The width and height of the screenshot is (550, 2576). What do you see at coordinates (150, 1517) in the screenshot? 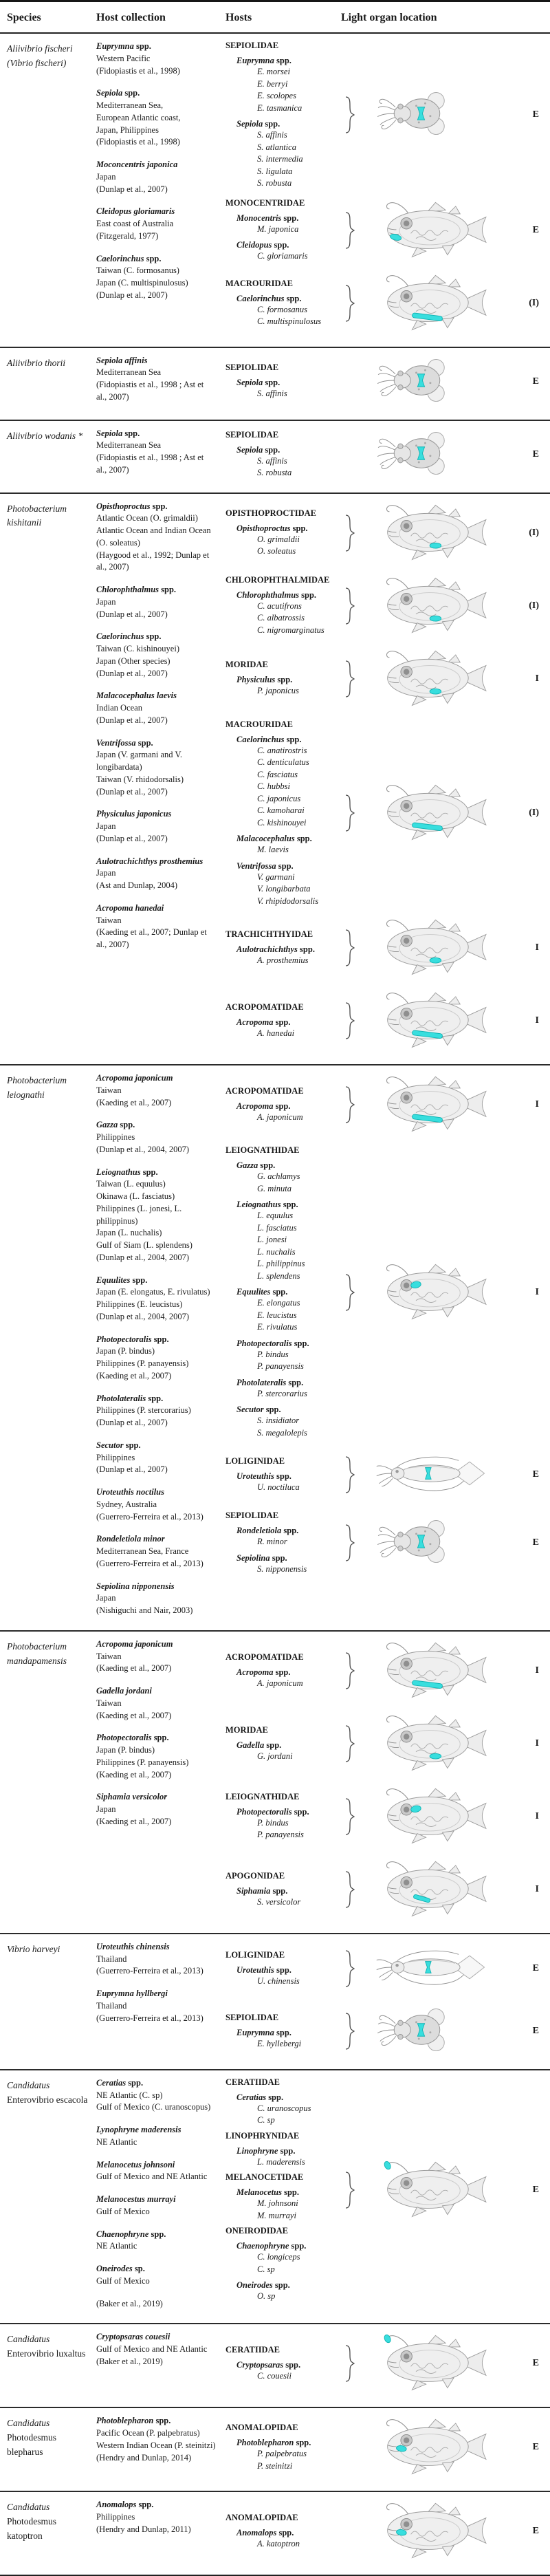
I see `collection-detail-line: (Guerrero-Ferreira et al., 2013)` at bounding box center [150, 1517].